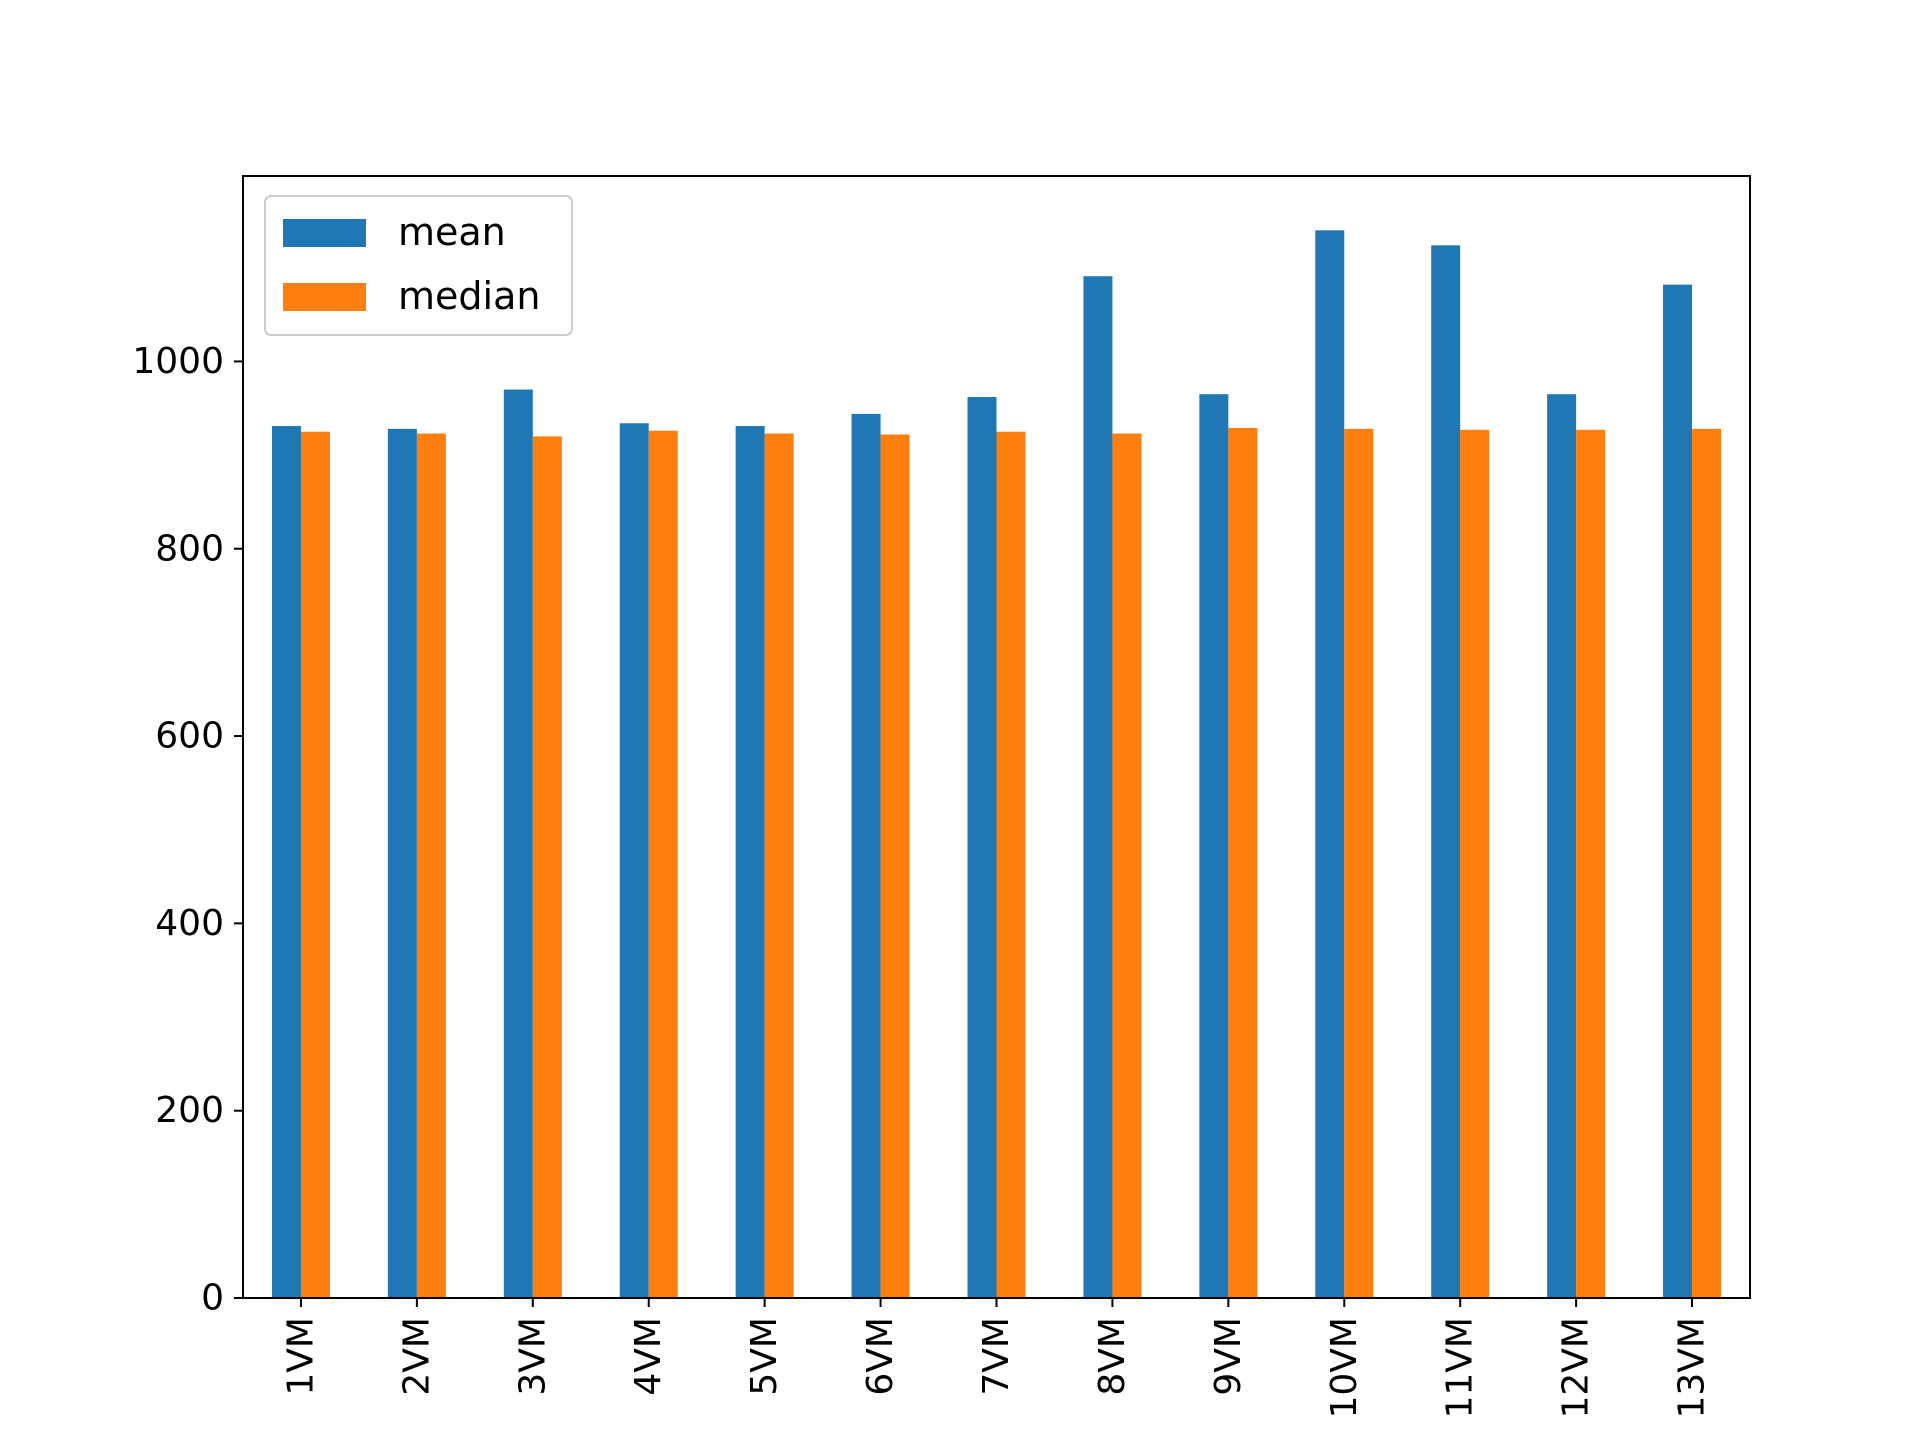 The image size is (1920, 1444). I want to click on bar-median-7VM, so click(1011, 864).